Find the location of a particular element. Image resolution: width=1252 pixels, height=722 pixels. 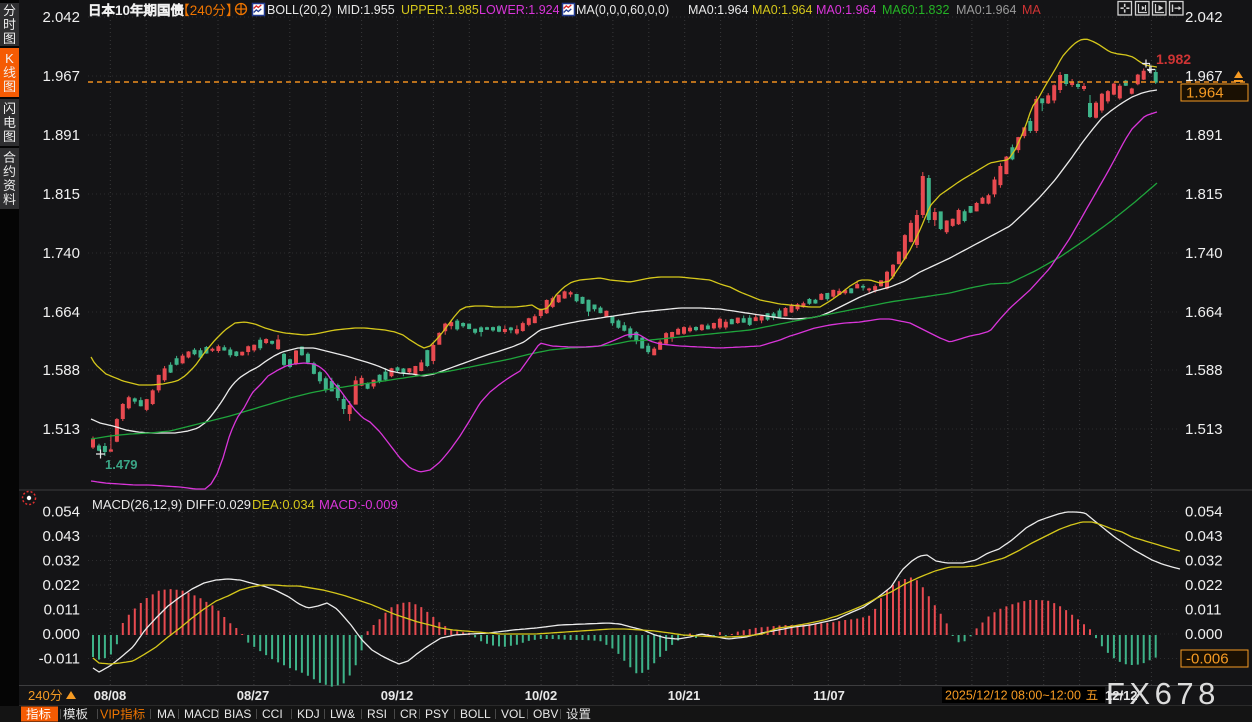

svg-text: K is located at coordinates (9, 58).